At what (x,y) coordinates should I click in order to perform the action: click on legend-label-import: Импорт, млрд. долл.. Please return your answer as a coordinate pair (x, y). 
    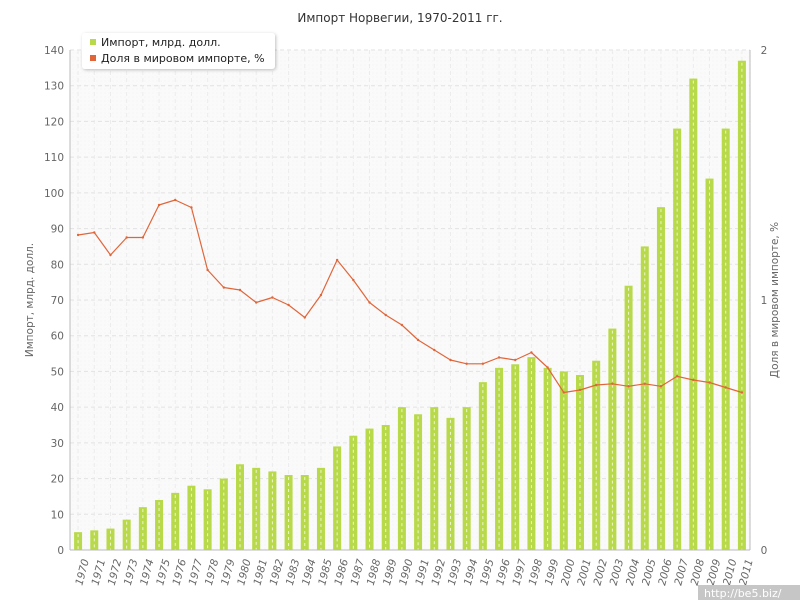
    Looking at the image, I should click on (161, 42).